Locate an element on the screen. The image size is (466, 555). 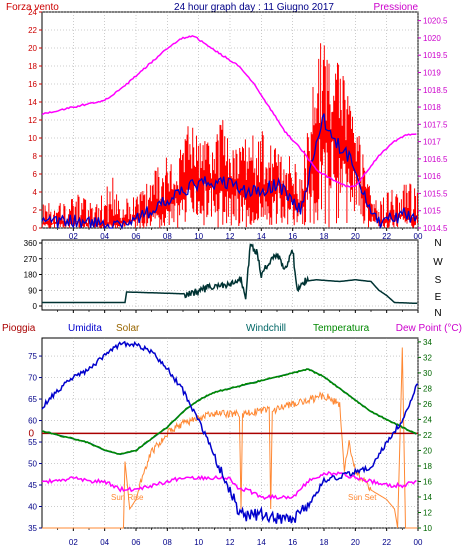
p3-ytick-right-label: 24 is located at coordinates (427, 419).